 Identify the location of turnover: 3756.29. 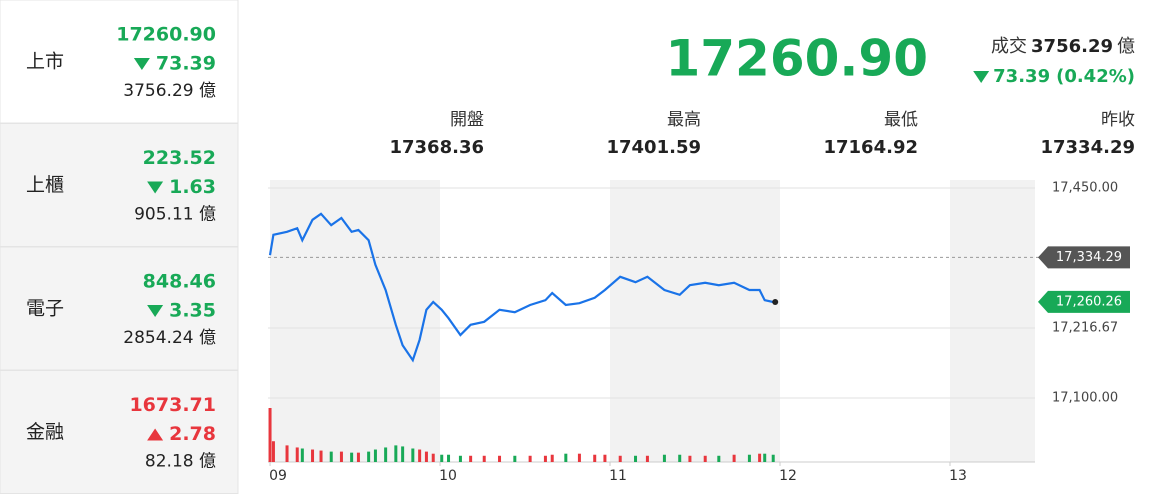
(1072, 46).